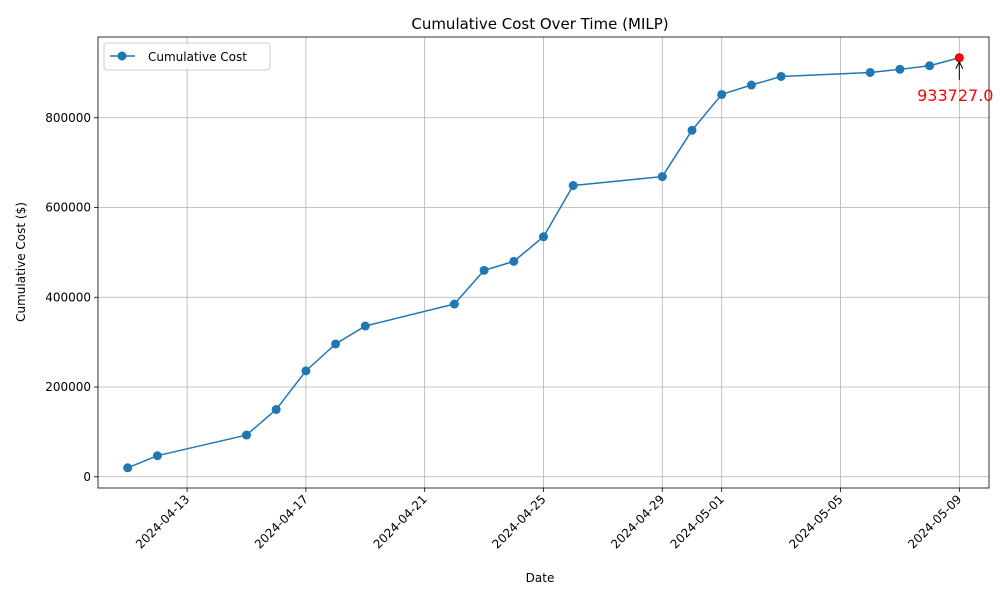 The image size is (1000, 600). Describe the element at coordinates (281, 521) in the screenshot. I see `x-tick-label: 2024-04-17` at that location.